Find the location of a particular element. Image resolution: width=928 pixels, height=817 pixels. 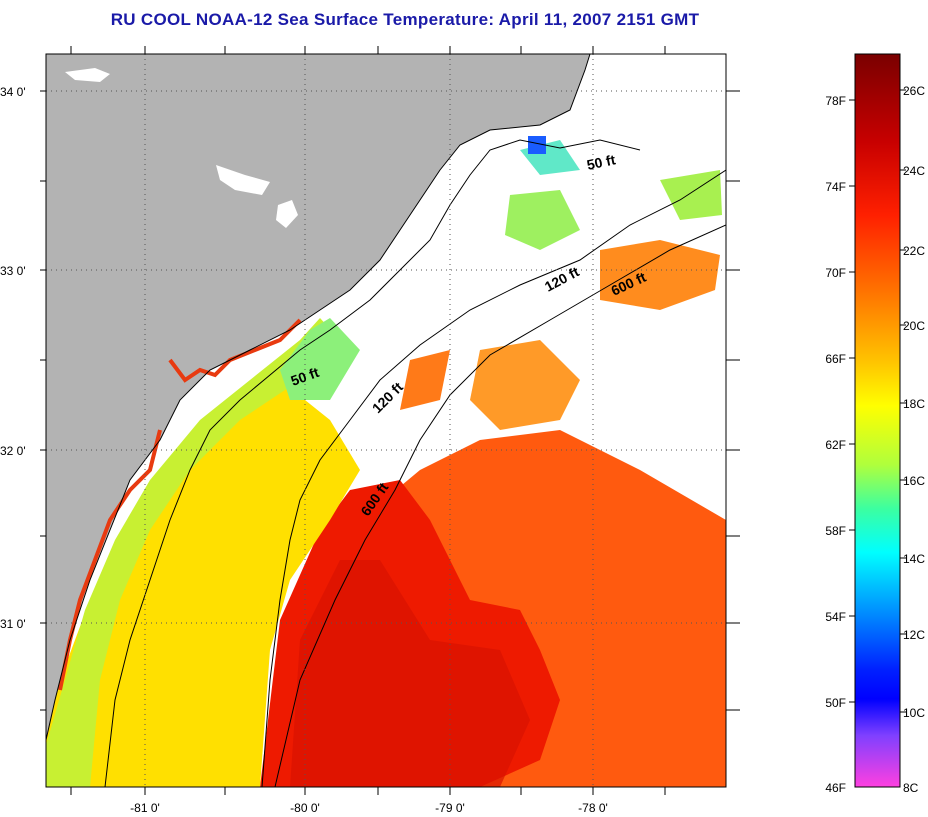

lat-label-34: 34 0' is located at coordinates (13, 92).